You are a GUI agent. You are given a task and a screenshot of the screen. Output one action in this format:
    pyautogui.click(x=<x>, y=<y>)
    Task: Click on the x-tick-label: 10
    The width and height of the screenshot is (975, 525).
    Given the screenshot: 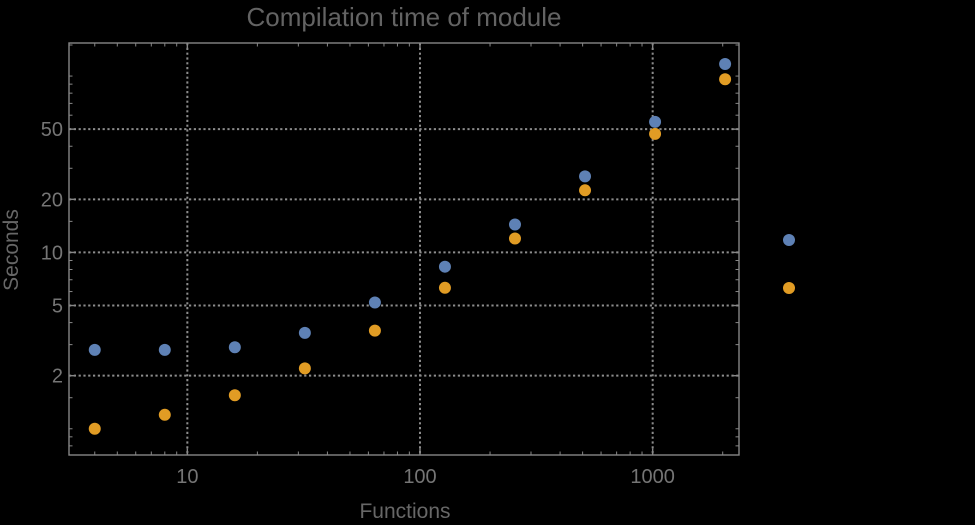 What is the action you would take?
    pyautogui.click(x=187, y=477)
    